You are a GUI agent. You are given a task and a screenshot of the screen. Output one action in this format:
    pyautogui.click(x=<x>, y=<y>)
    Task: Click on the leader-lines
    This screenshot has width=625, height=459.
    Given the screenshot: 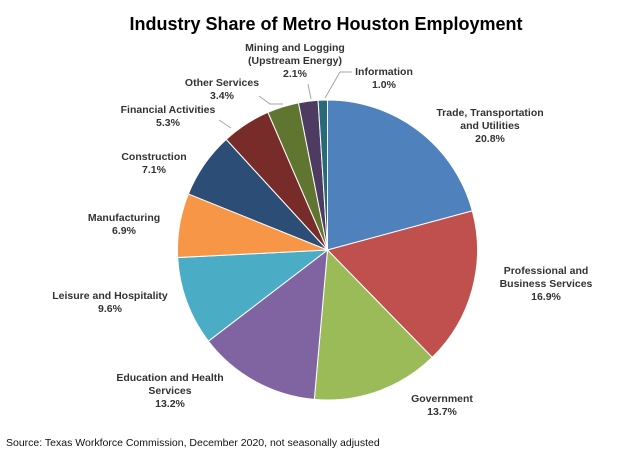 What is the action you would take?
    pyautogui.click(x=285, y=100)
    